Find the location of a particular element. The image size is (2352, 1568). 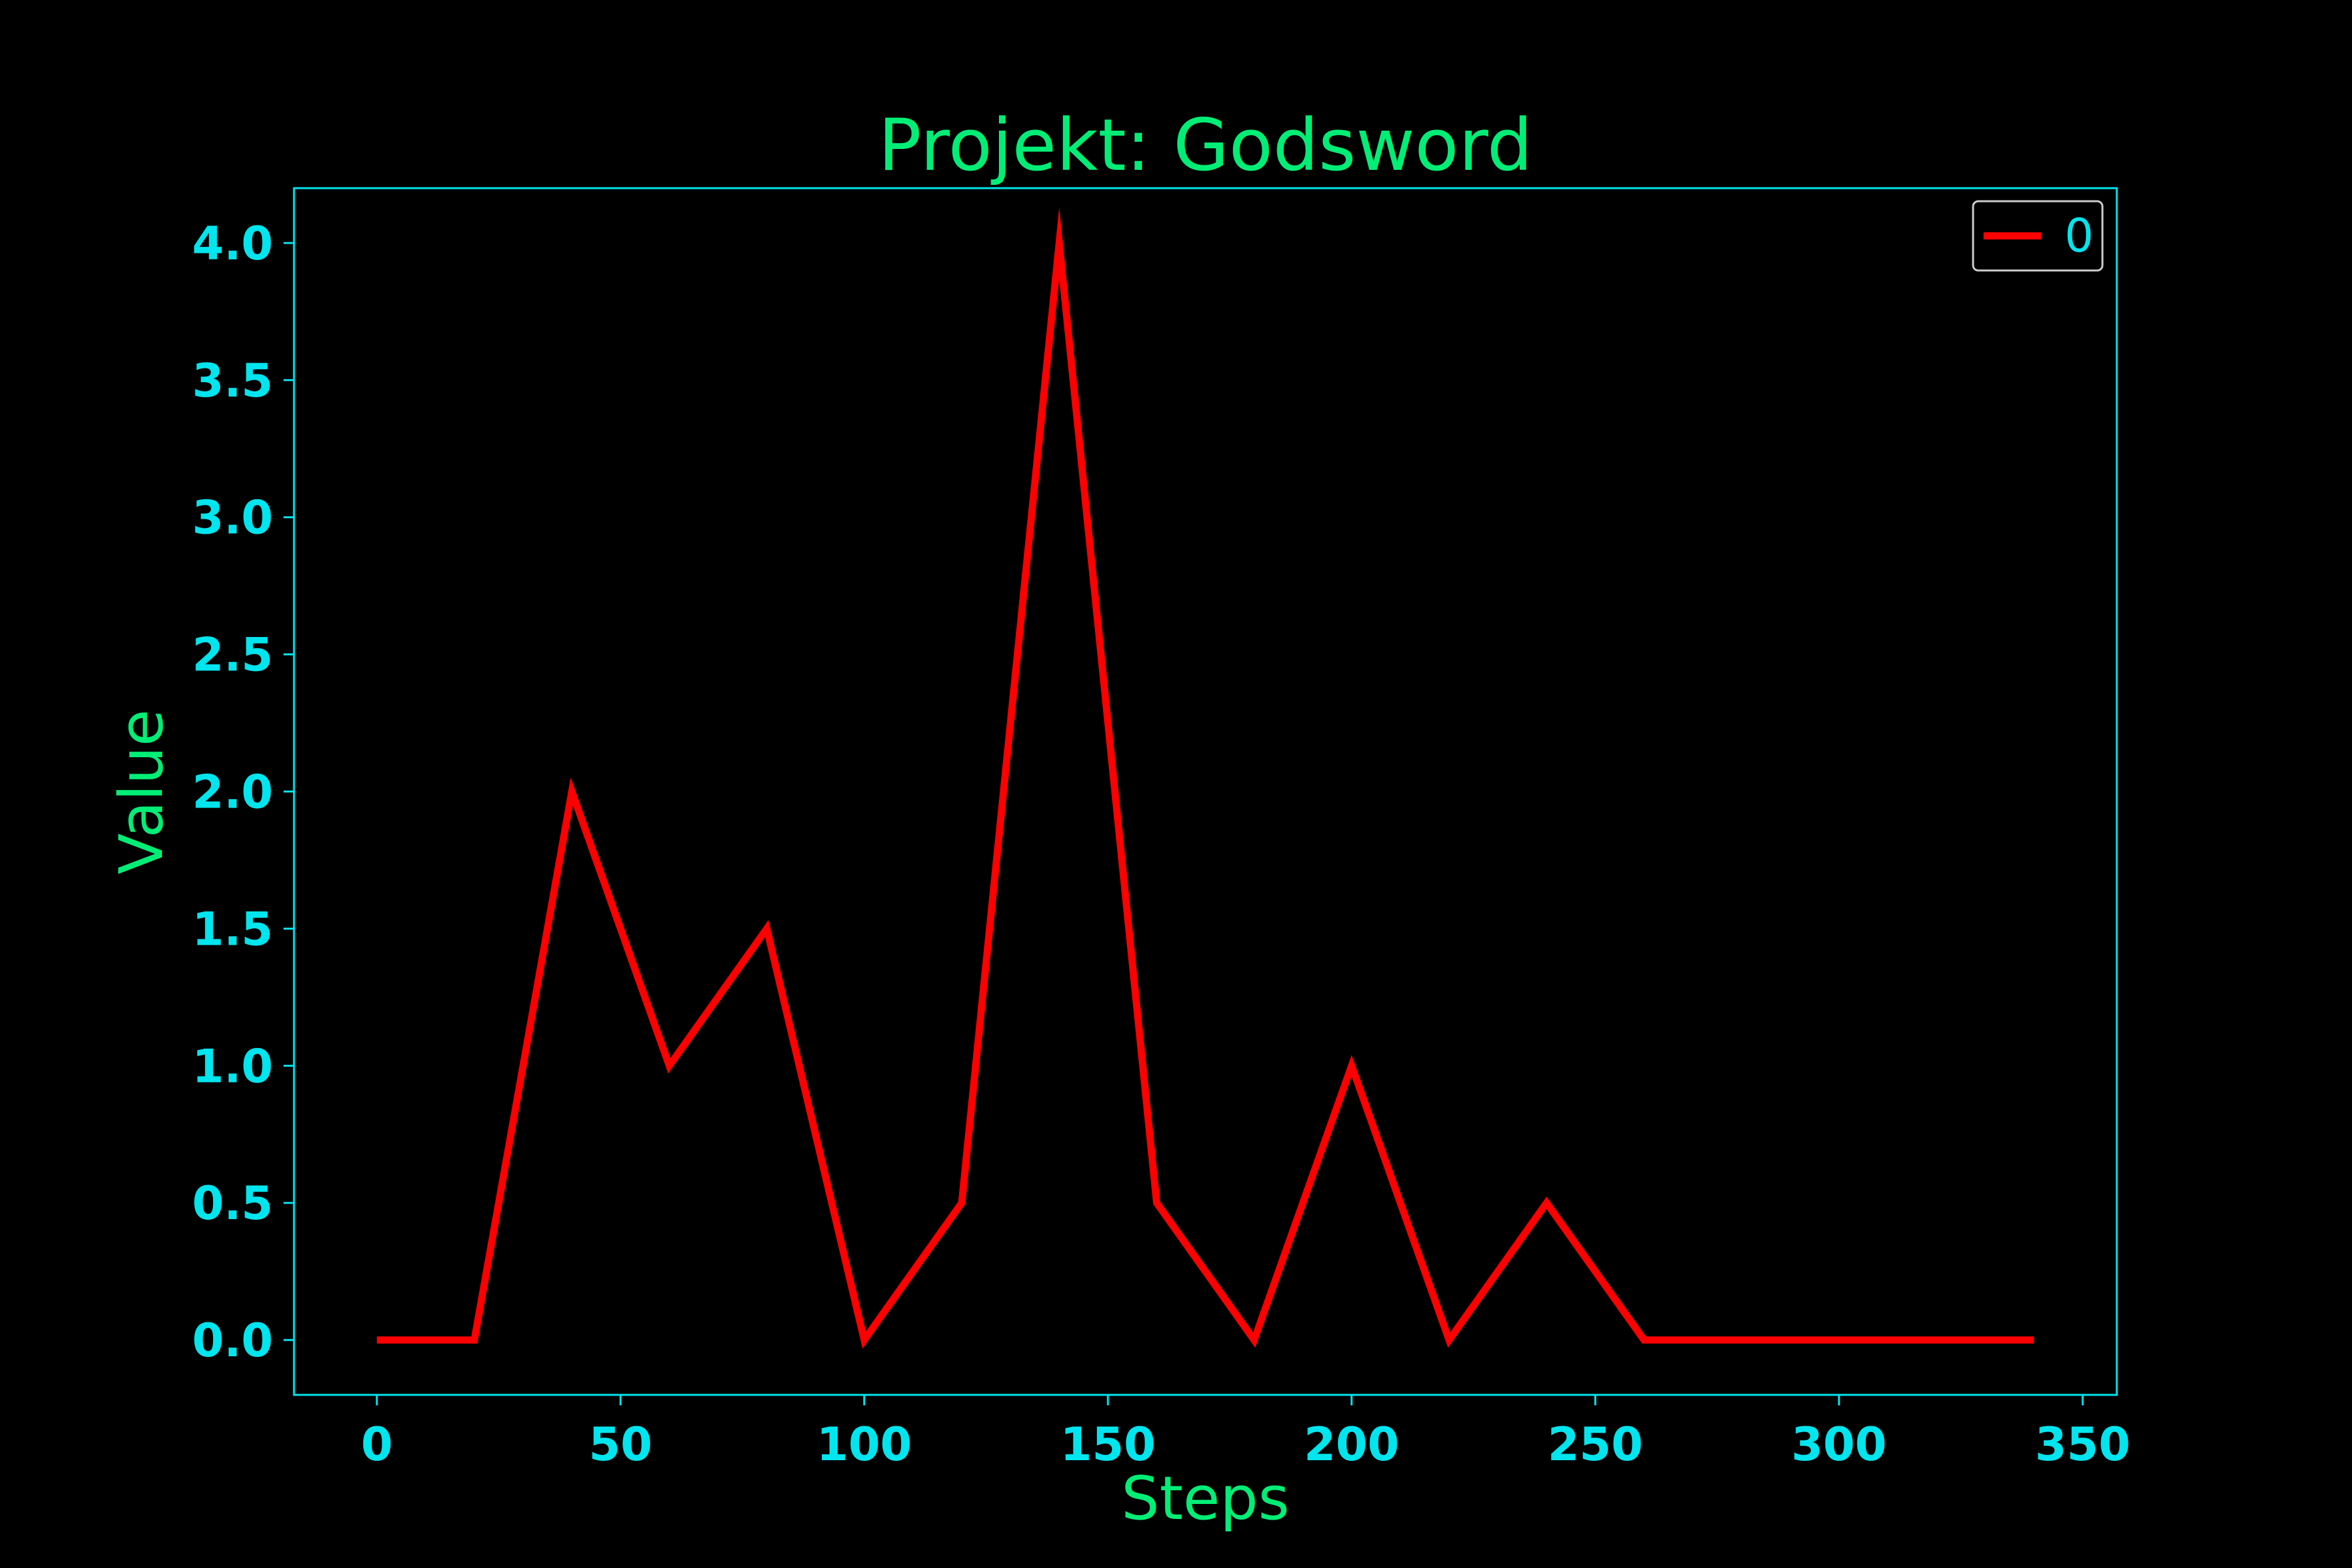

x-tick-label: 50 is located at coordinates (620, 1444).